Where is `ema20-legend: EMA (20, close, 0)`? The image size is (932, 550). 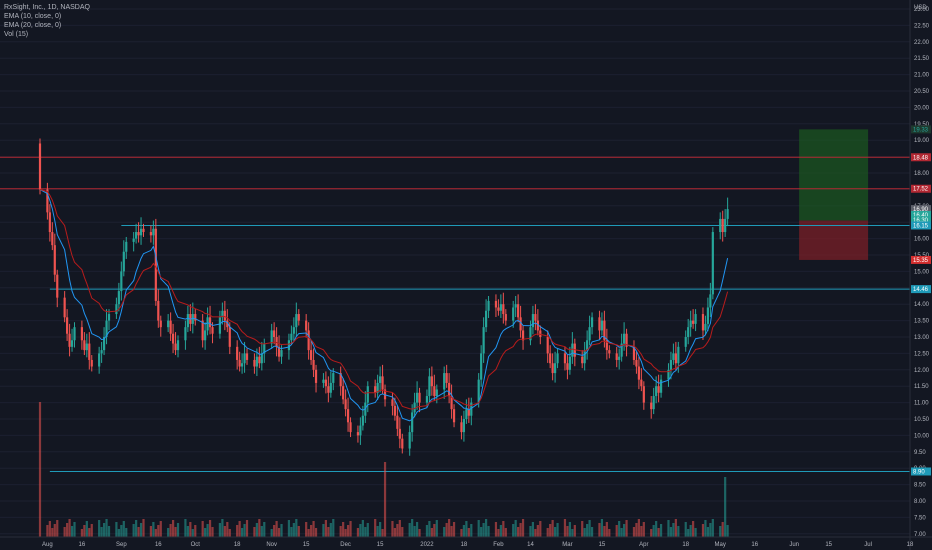
ema20-legend: EMA (20, close, 0) is located at coordinates (33, 25).